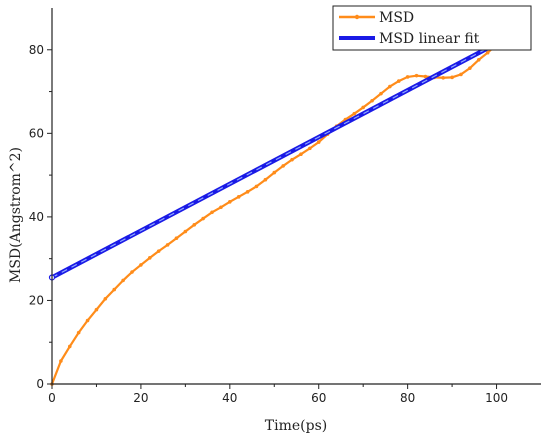 Image resolution: width=550 pixels, height=438 pixels. I want to click on x-tick-label: 60, so click(318, 398).